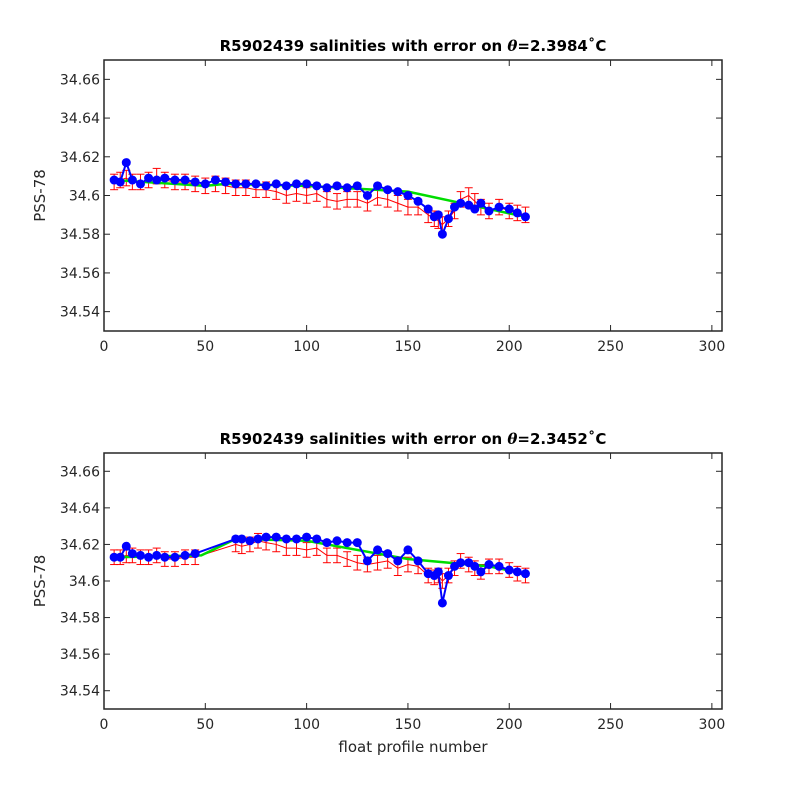 The width and height of the screenshot is (800, 804). Describe the element at coordinates (712, 725) in the screenshot. I see `x-tick-label: 300` at that location.